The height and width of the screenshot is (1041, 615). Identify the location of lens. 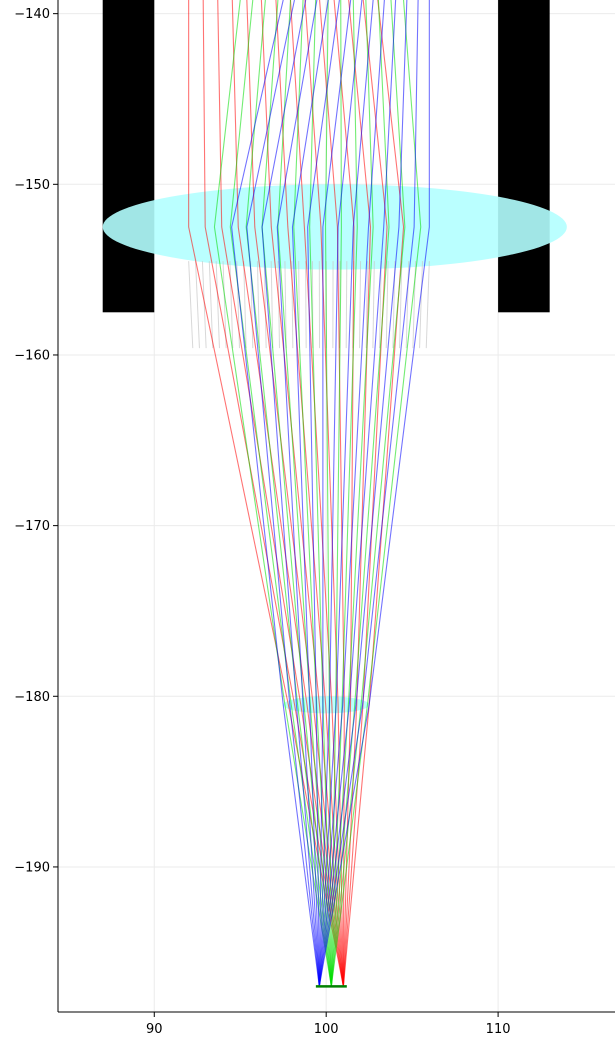
(334, 227).